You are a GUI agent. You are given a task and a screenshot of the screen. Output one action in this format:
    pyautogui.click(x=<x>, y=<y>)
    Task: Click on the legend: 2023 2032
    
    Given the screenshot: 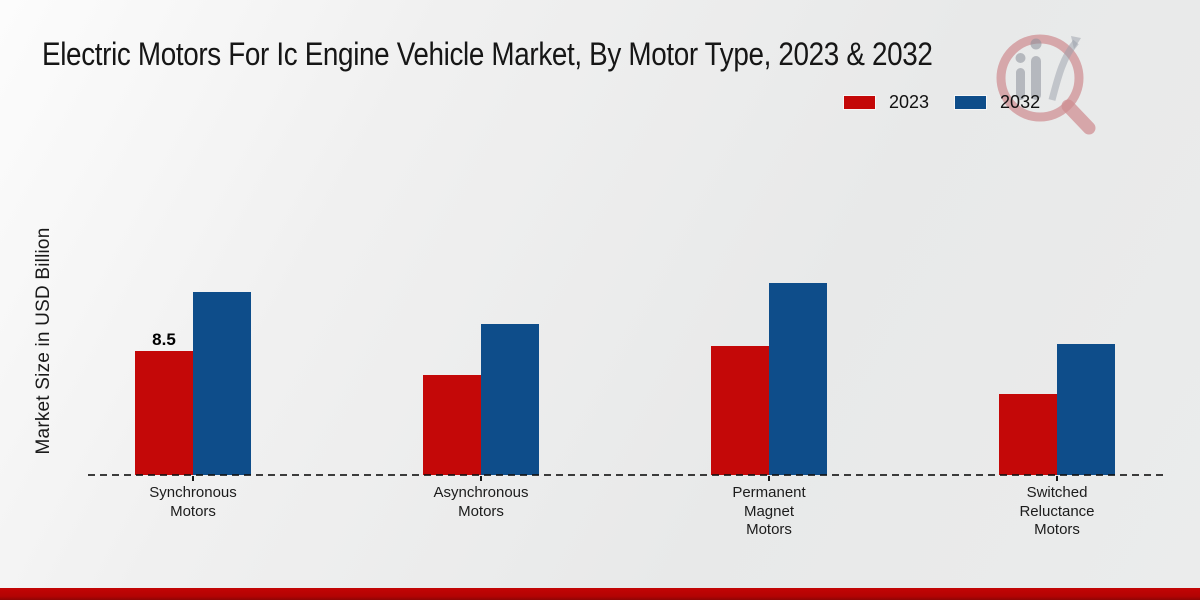 What is the action you would take?
    pyautogui.click(x=941, y=102)
    